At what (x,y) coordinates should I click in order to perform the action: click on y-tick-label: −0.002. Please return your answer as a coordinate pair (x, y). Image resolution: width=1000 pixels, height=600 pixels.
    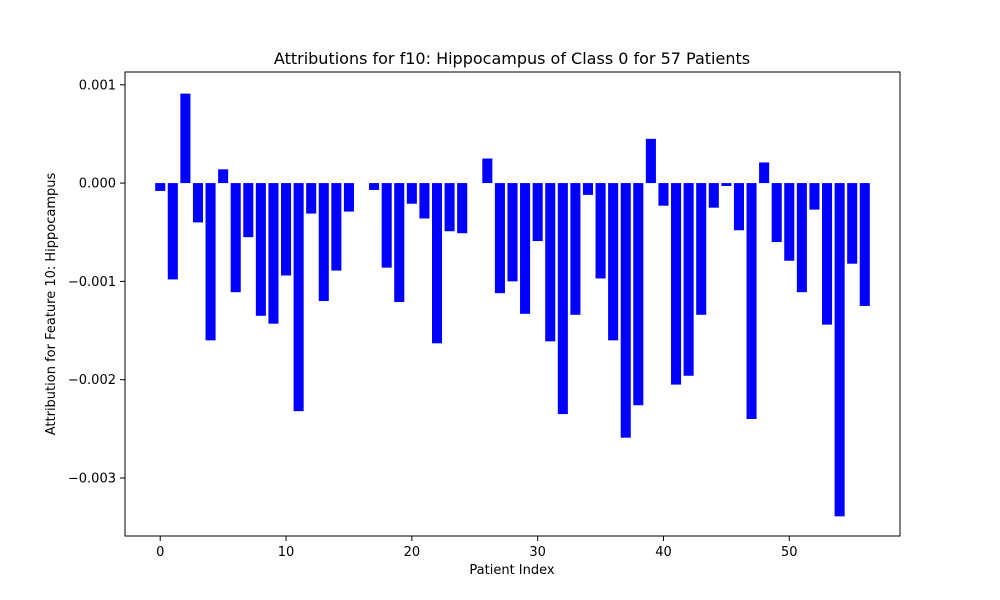
    Looking at the image, I should click on (92, 380).